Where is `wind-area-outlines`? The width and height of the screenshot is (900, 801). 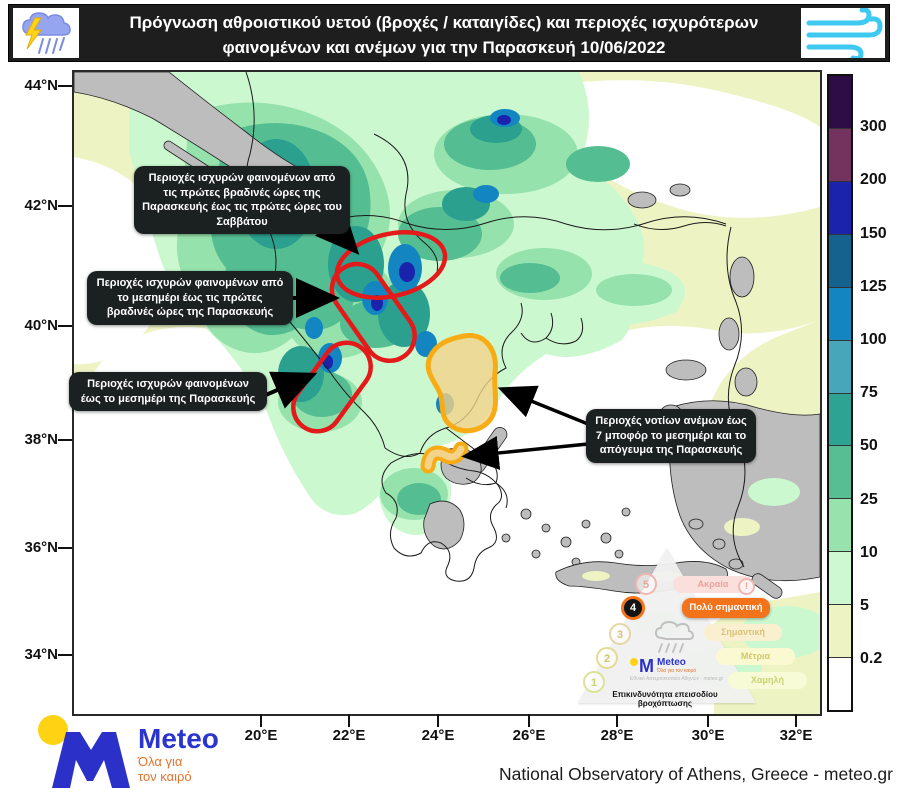 wind-area-outlines is located at coordinates (459, 403).